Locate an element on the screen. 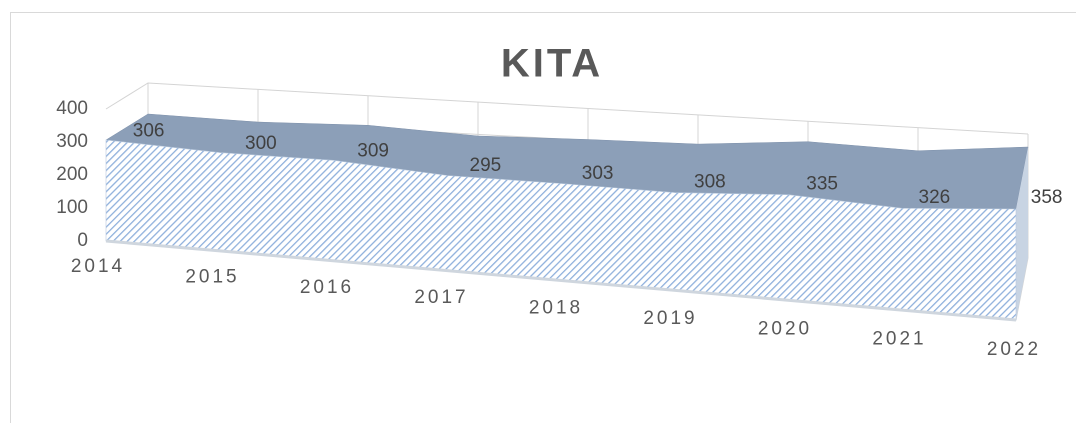  x-tick-label: 2014 is located at coordinates (98, 266).